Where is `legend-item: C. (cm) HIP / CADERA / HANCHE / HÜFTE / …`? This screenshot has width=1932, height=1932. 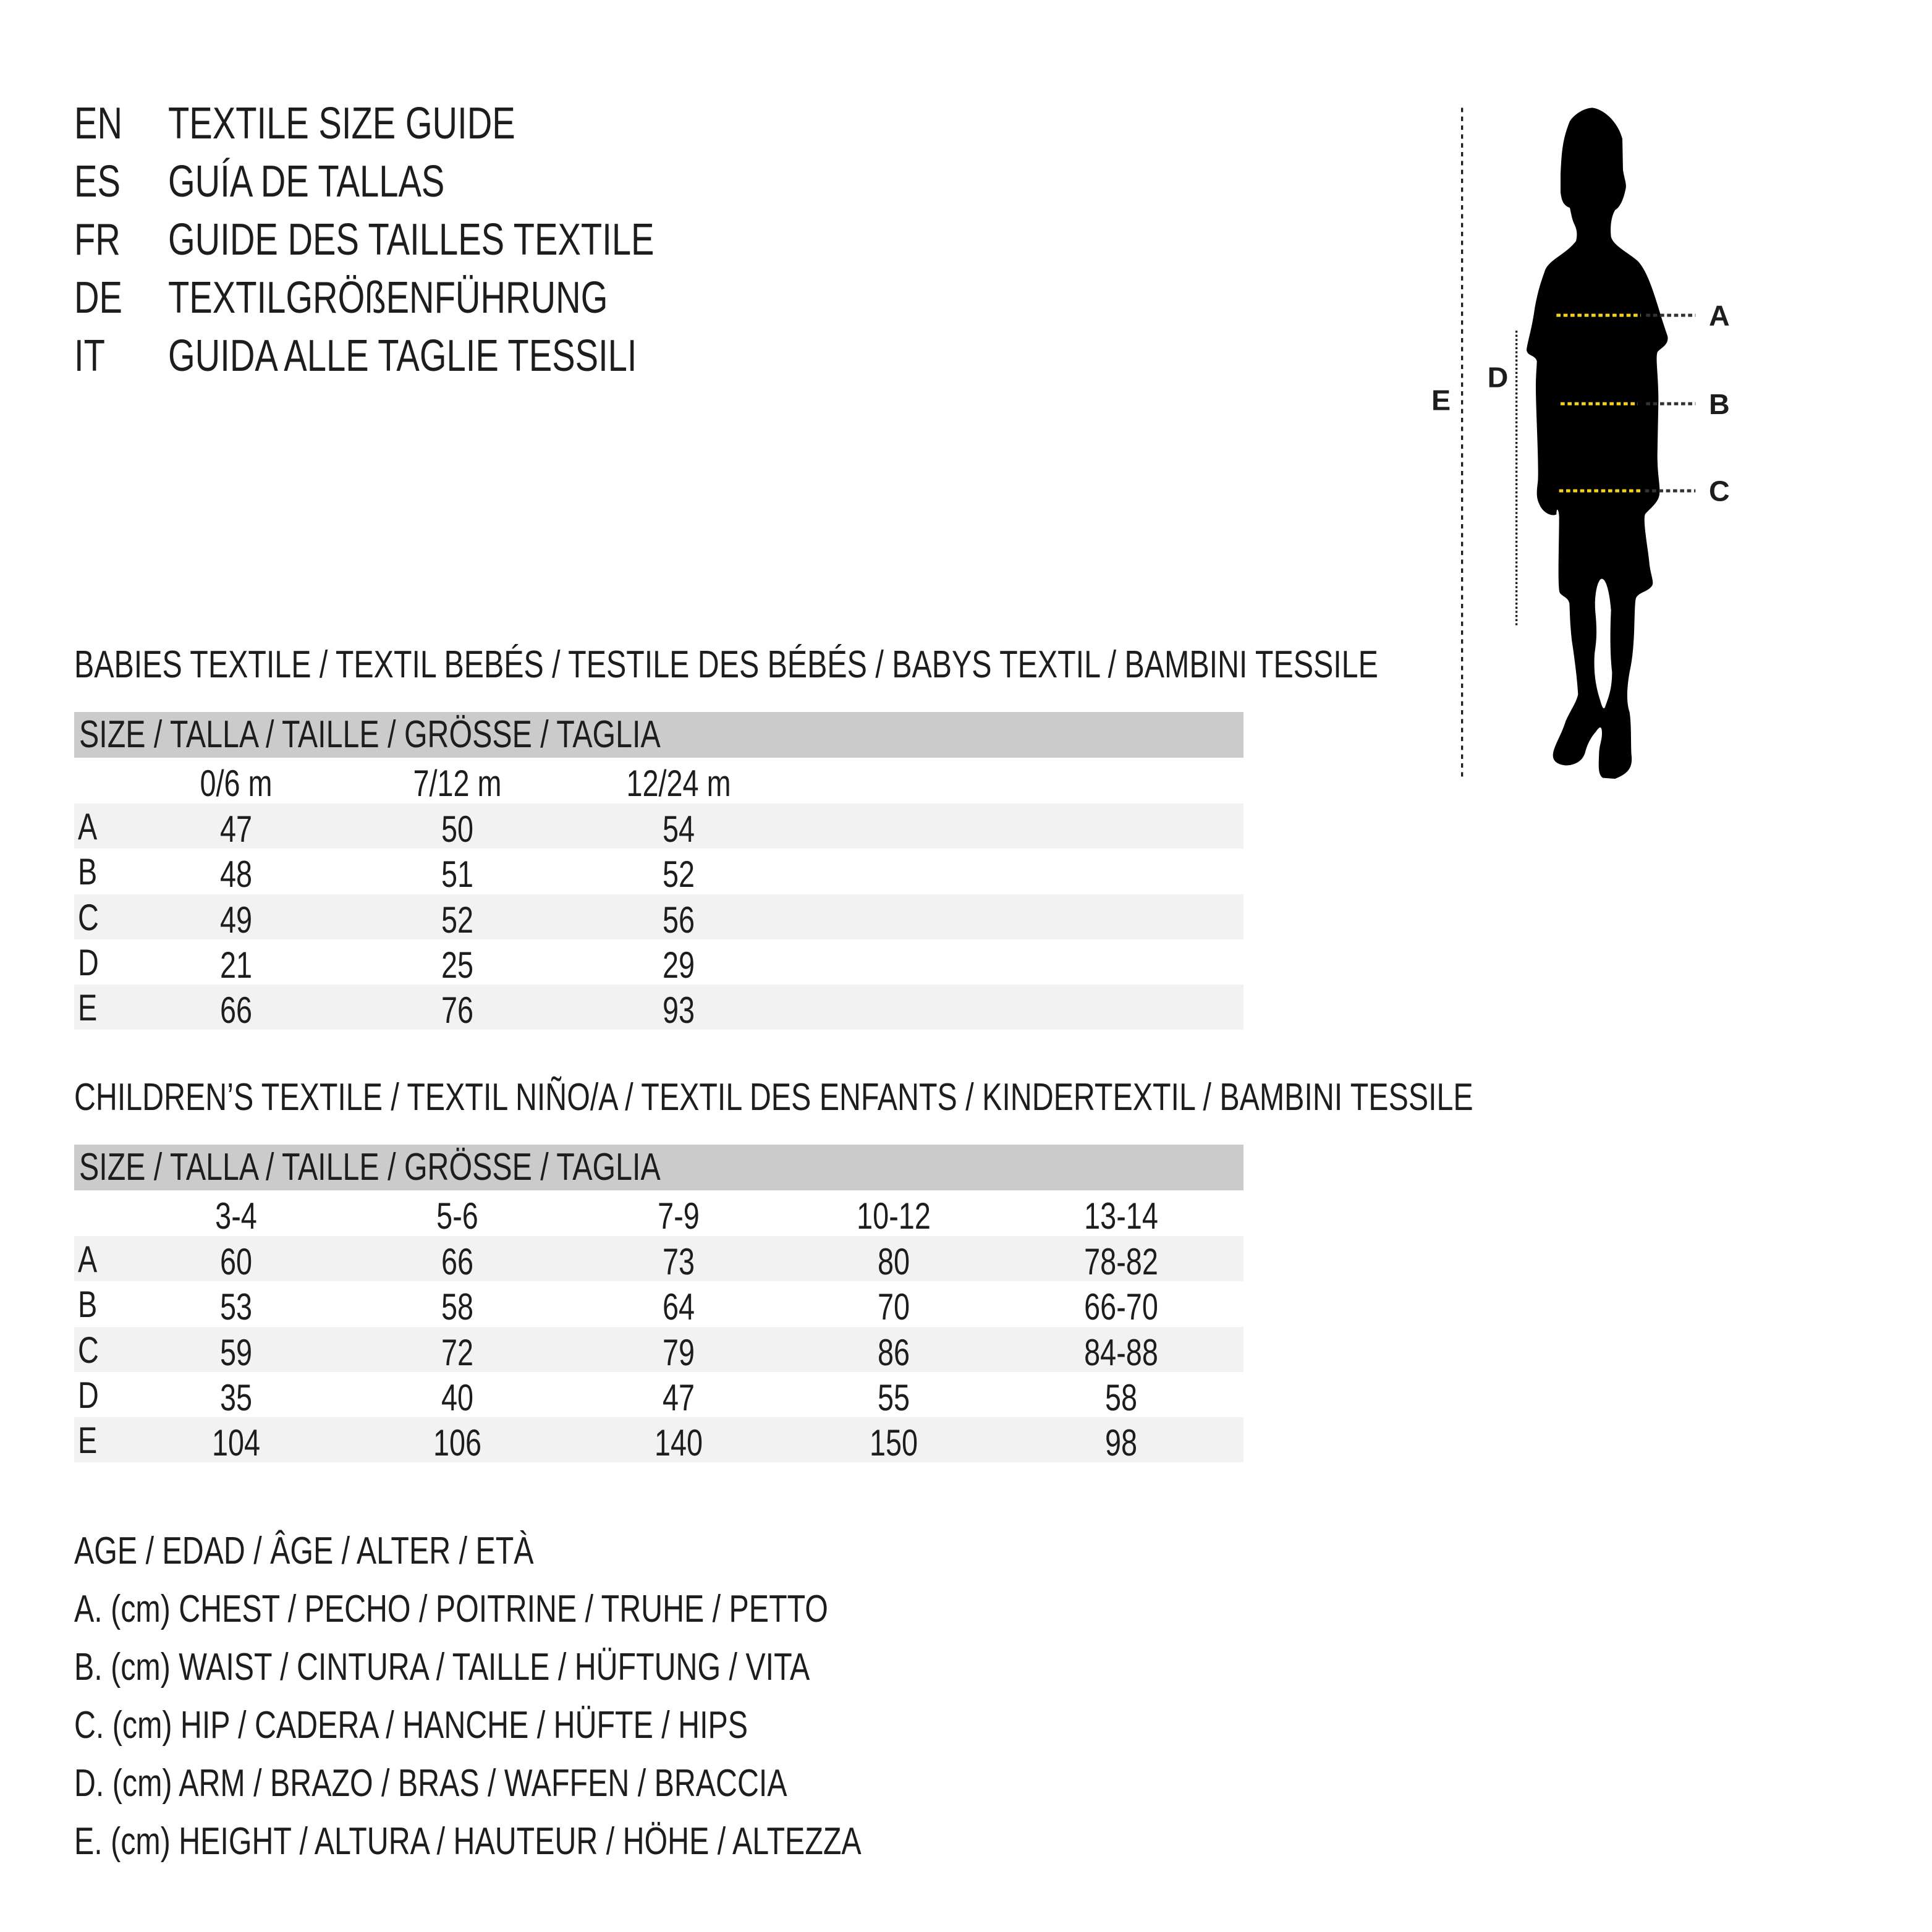
legend-item: C. (cm) HIP / CADERA / HANCHE / HÜFTE / … is located at coordinates (411, 1725).